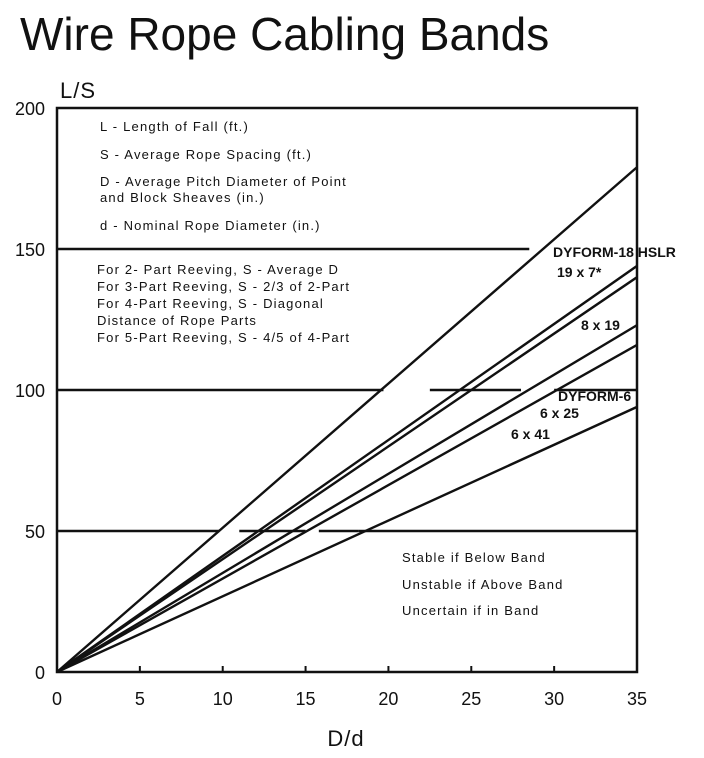 This screenshot has width=704, height=758. What do you see at coordinates (306, 699) in the screenshot?
I see `x-tick-label-3: 15` at bounding box center [306, 699].